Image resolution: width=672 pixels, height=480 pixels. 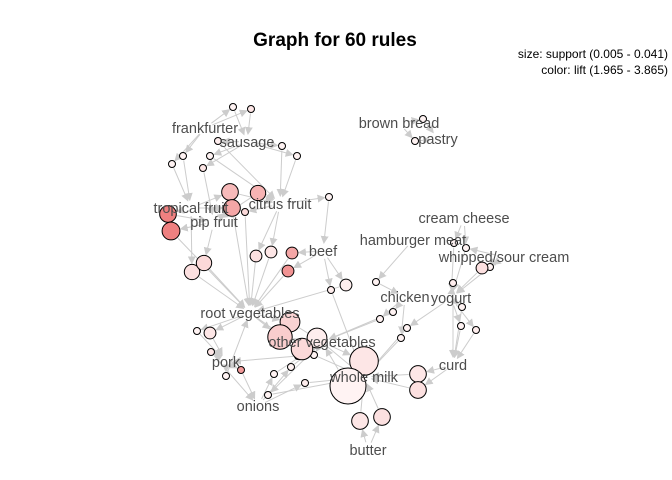 What do you see at coordinates (335, 40) in the screenshot?
I see `graph-title: Graph for 60 rules` at bounding box center [335, 40].